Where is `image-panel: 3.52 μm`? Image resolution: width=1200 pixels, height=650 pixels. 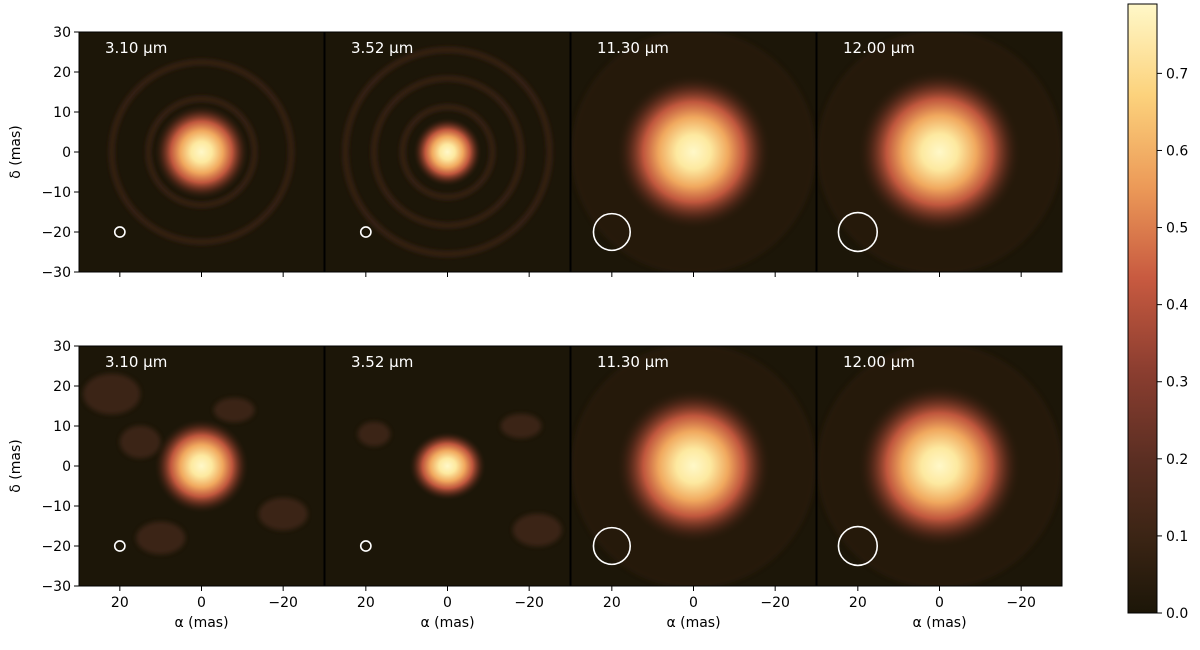 image-panel: 3.52 μm is located at coordinates (447, 154).